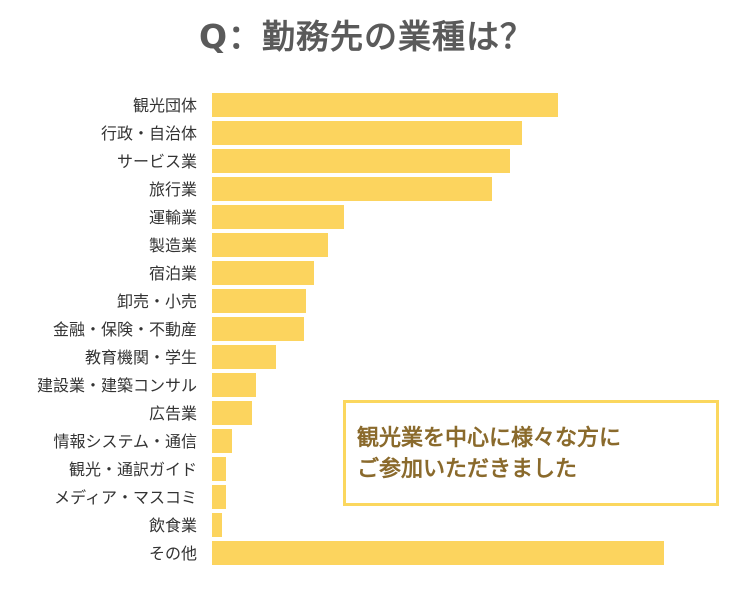 The width and height of the screenshot is (733, 590). Describe the element at coordinates (133, 469) in the screenshot. I see `category-label: 観光・通訳ガイド` at that location.